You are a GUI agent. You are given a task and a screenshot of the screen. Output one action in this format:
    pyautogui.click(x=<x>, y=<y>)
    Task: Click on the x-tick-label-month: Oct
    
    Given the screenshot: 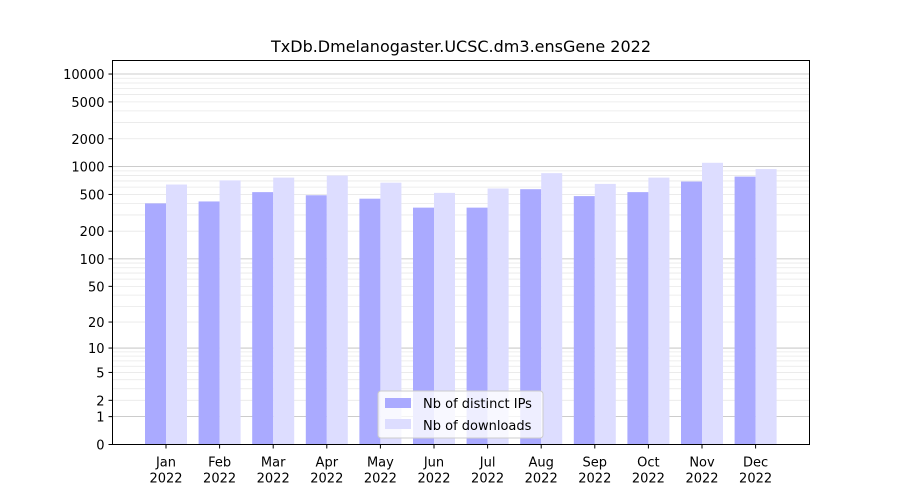 What is the action you would take?
    pyautogui.click(x=648, y=463)
    